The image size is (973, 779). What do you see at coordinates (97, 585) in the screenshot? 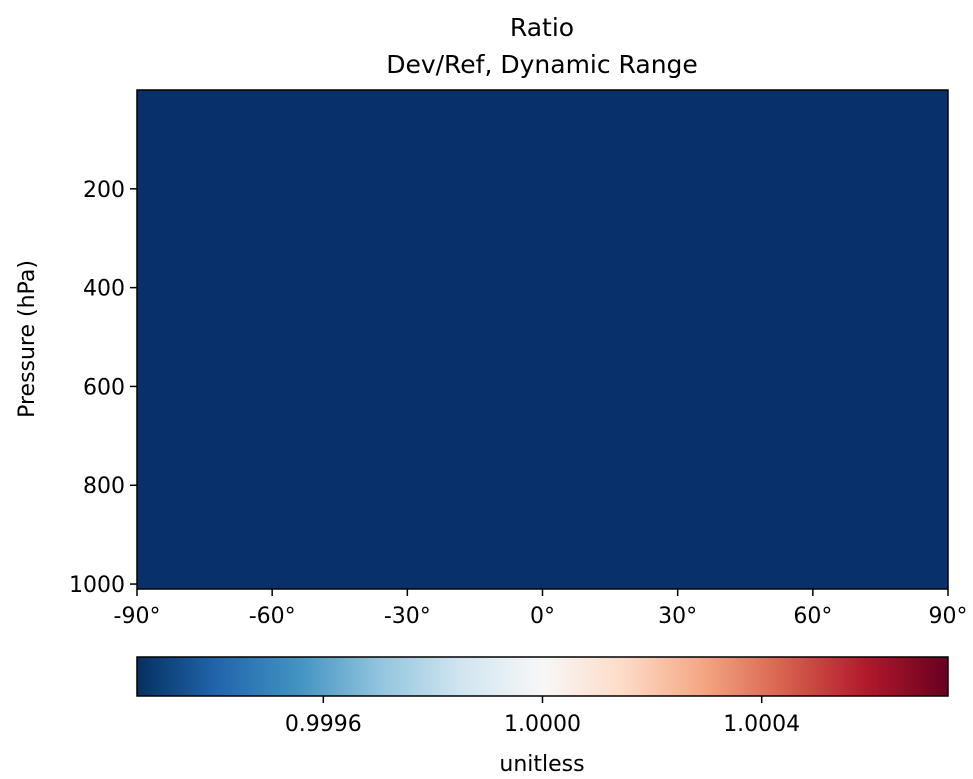
I see `y-tick-label: 1000` at bounding box center [97, 585].